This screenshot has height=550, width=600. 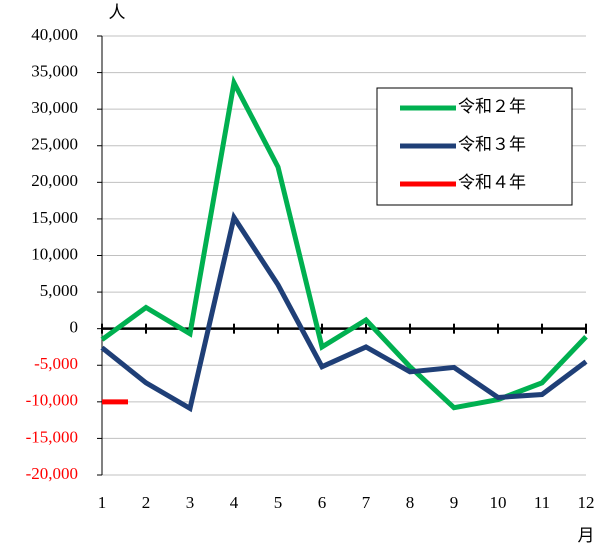 I want to click on y-tick-label: -15,000, so click(x=52, y=436).